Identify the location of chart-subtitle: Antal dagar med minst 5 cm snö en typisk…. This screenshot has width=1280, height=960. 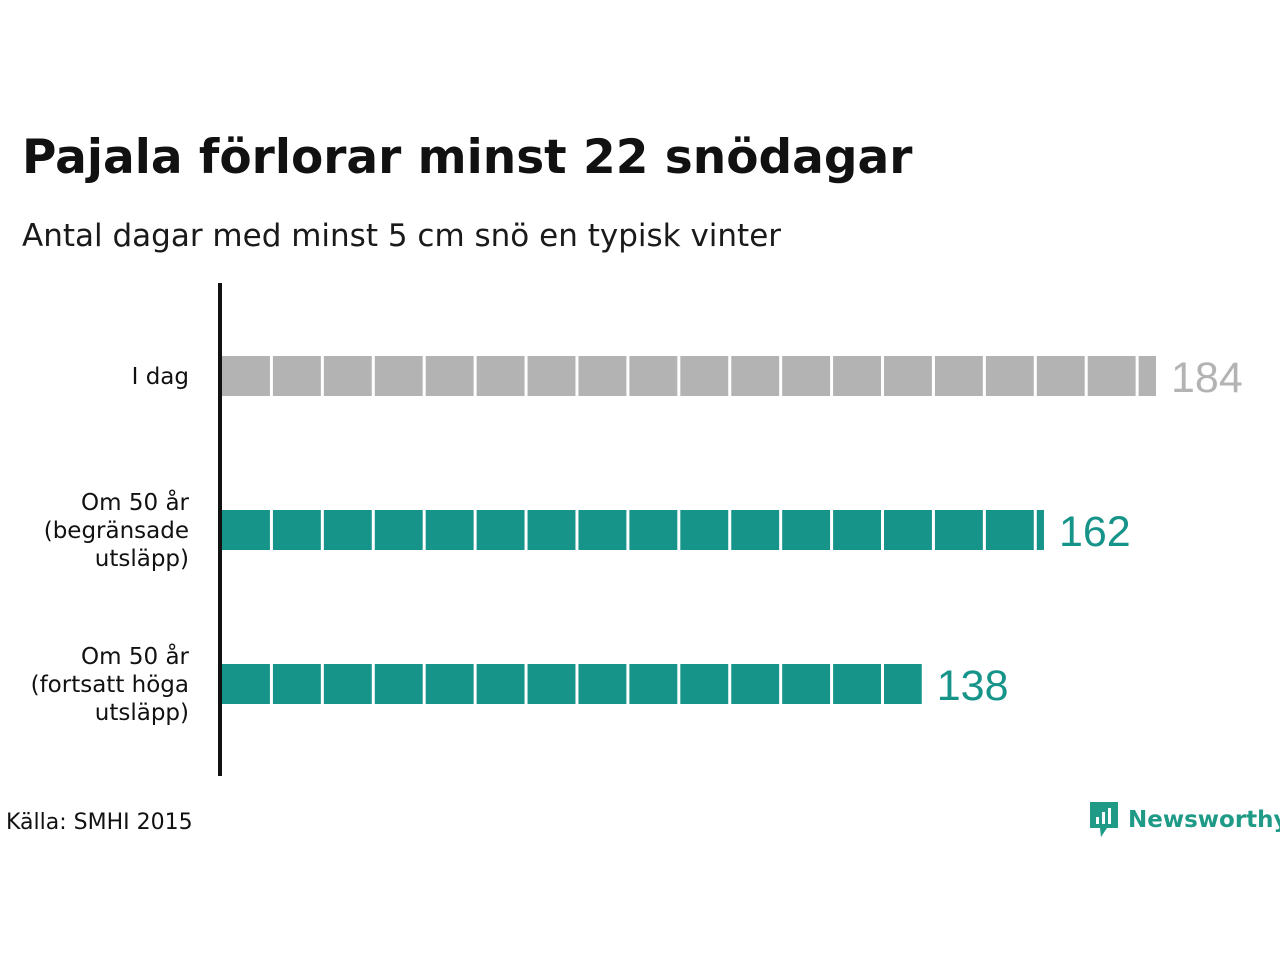
(402, 236).